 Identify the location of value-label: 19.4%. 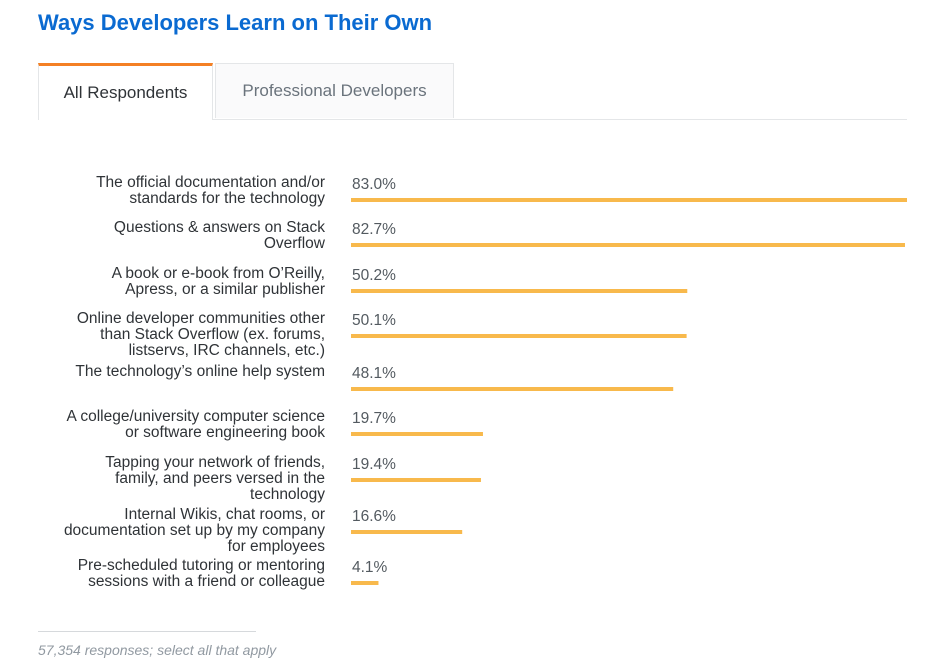
(374, 464).